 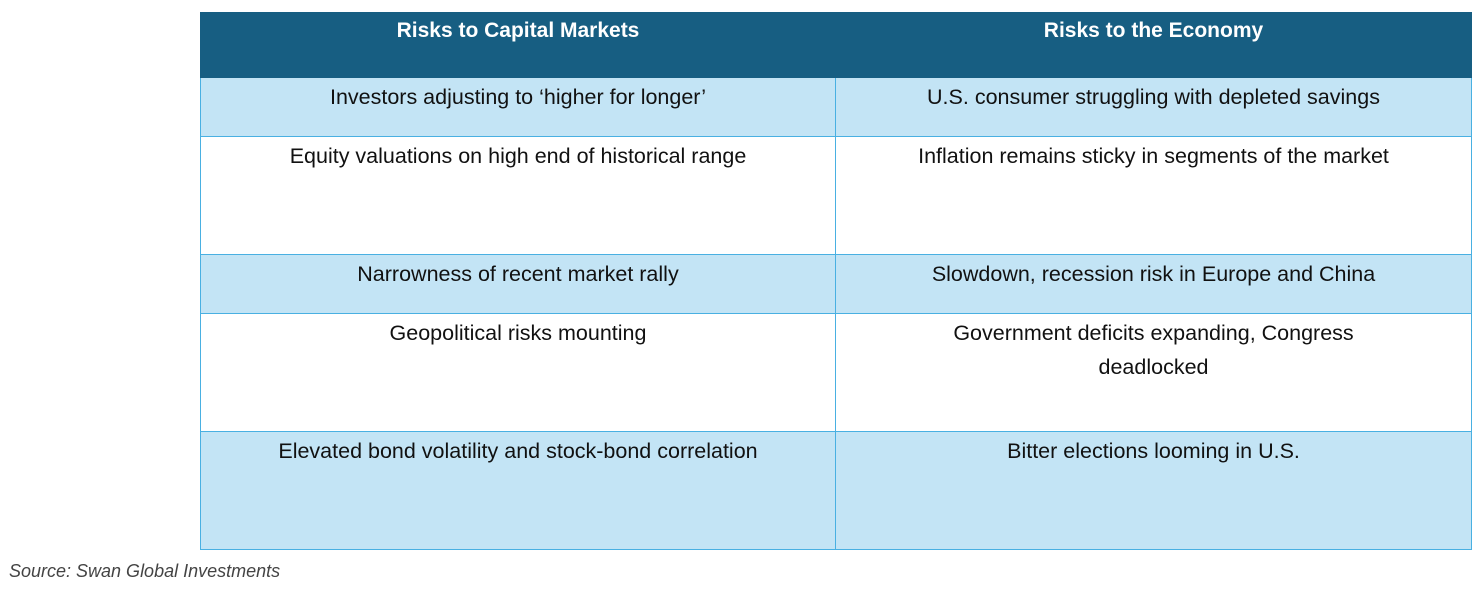 I want to click on source-note: Source: Swan Global Investments, so click(x=145, y=571).